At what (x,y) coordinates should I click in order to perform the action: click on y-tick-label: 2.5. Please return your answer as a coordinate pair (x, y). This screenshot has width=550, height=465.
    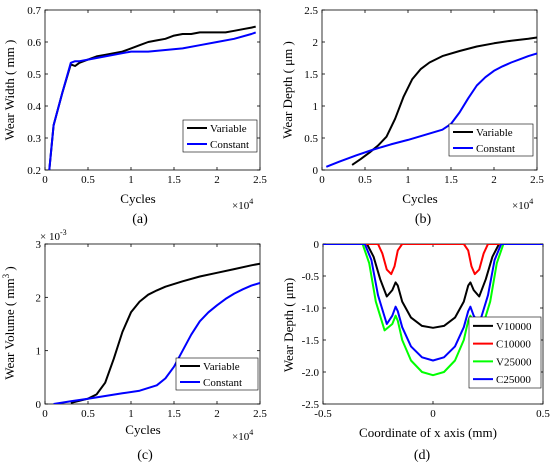
    Looking at the image, I should click on (311, 11).